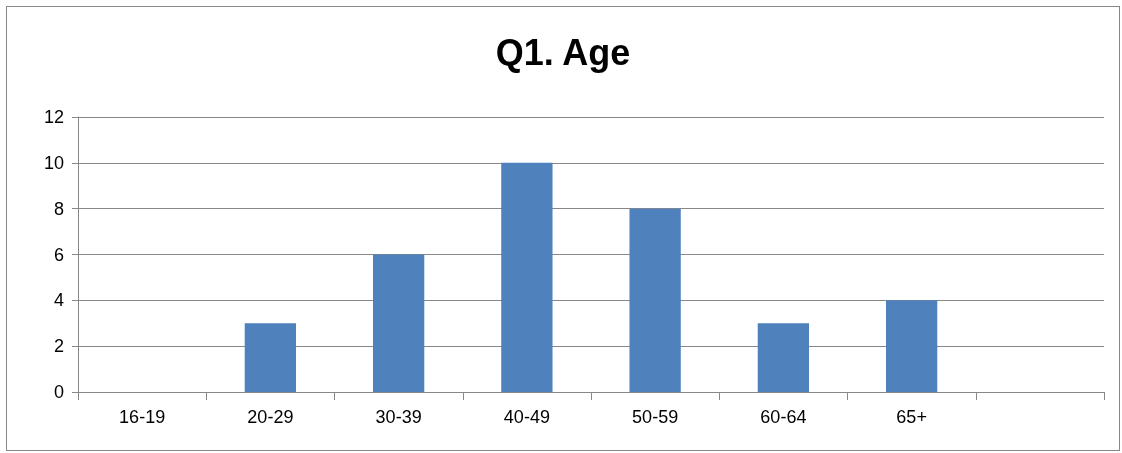 This screenshot has height=453, width=1122. I want to click on x-tick-label: 50-59, so click(655, 417).